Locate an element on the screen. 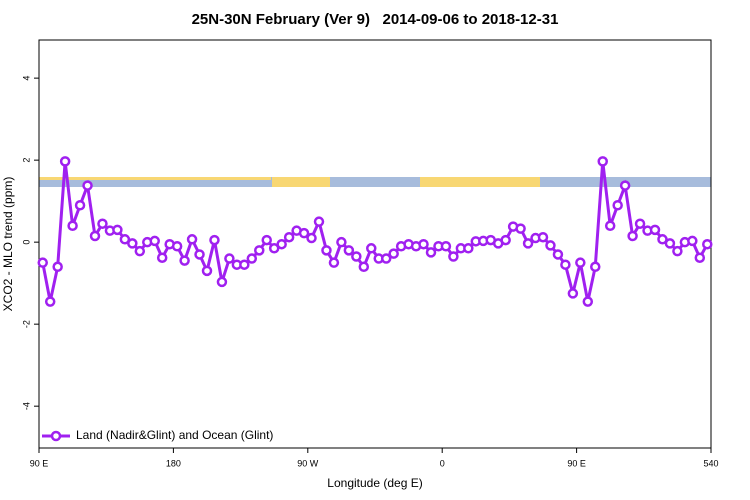 The image size is (750, 500). y-axis-label: XCO2 - MLO trend (ppm) is located at coordinates (8, 244).